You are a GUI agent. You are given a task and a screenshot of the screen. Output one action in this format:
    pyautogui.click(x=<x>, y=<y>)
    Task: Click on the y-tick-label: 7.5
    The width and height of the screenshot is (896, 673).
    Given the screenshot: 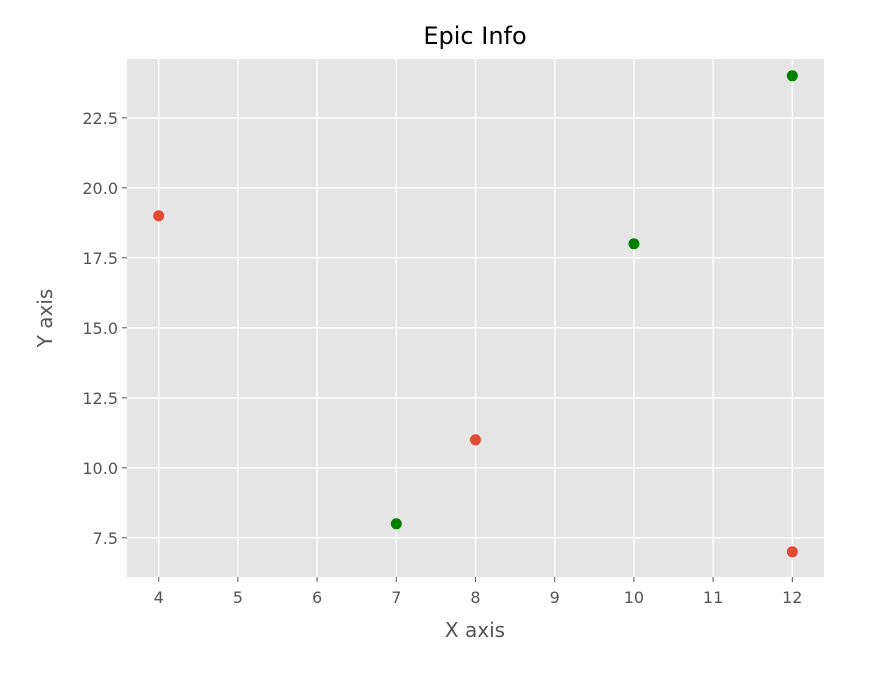 What is the action you would take?
    pyautogui.click(x=105, y=538)
    